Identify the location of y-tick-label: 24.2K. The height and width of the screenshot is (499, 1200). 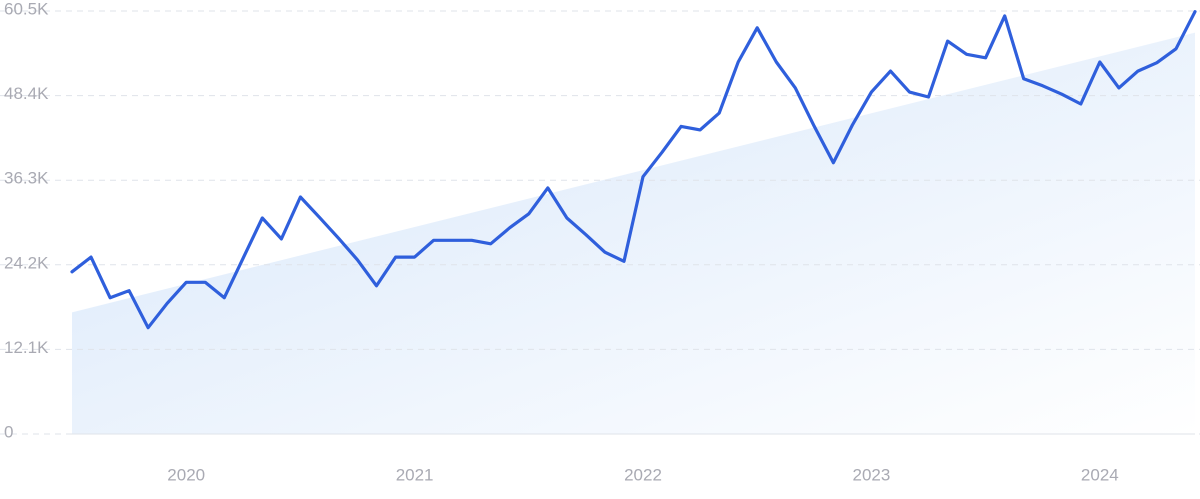
(26, 262).